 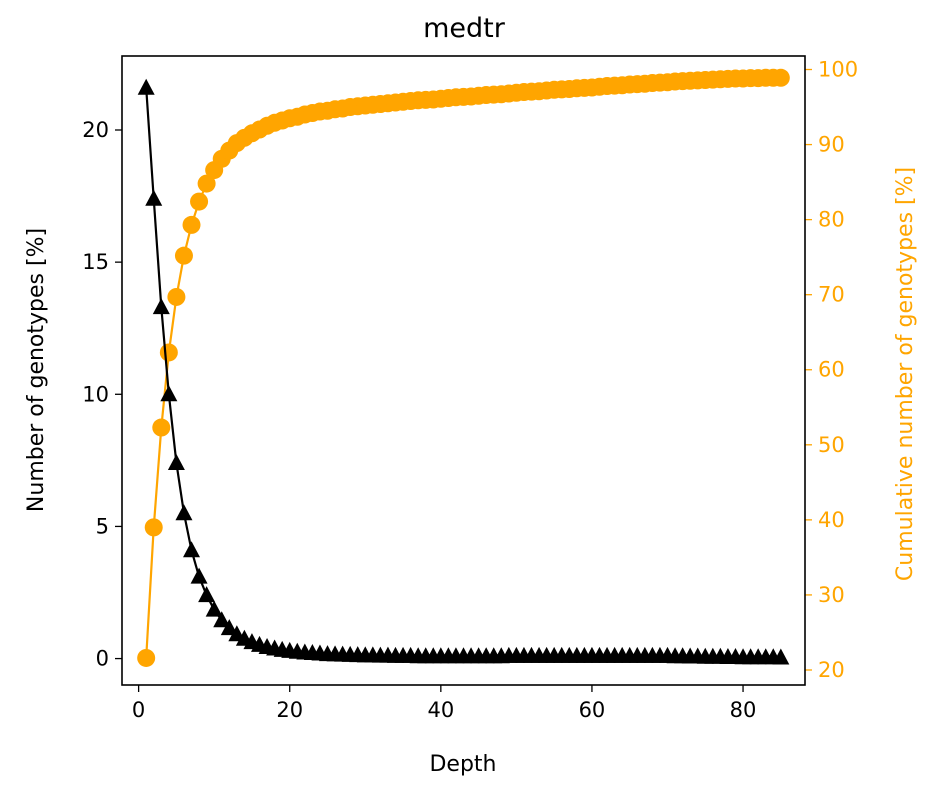 I want to click on x-tick-label: 0, so click(x=138, y=710).